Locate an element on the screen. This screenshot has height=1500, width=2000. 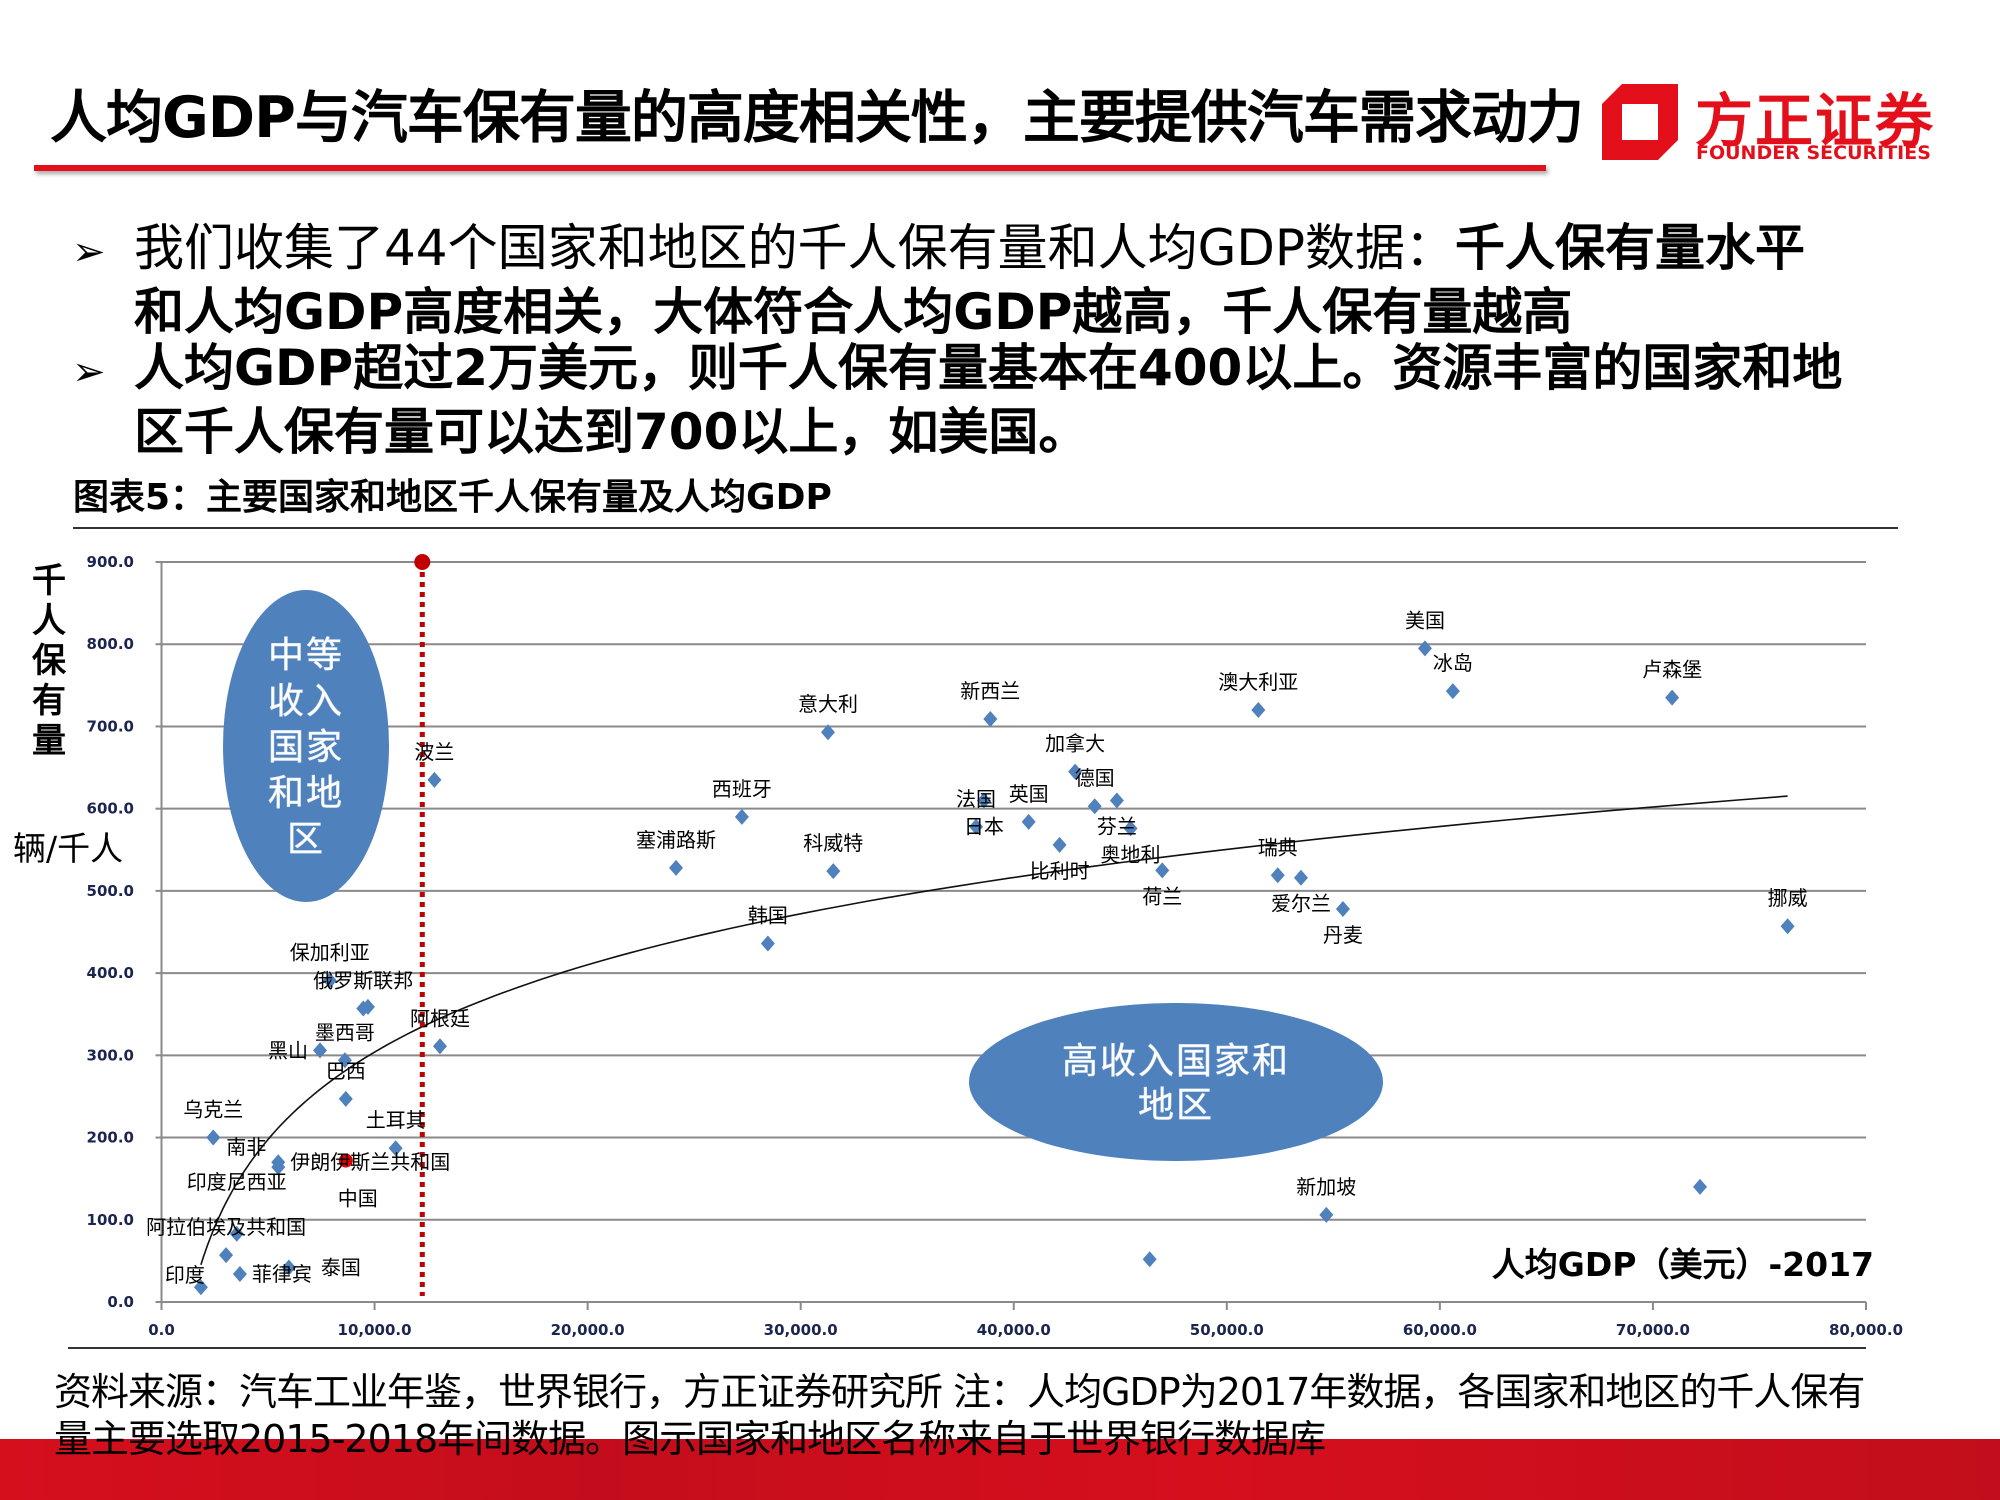
y-axis-title: 千人保有量 is located at coordinates (49, 661).